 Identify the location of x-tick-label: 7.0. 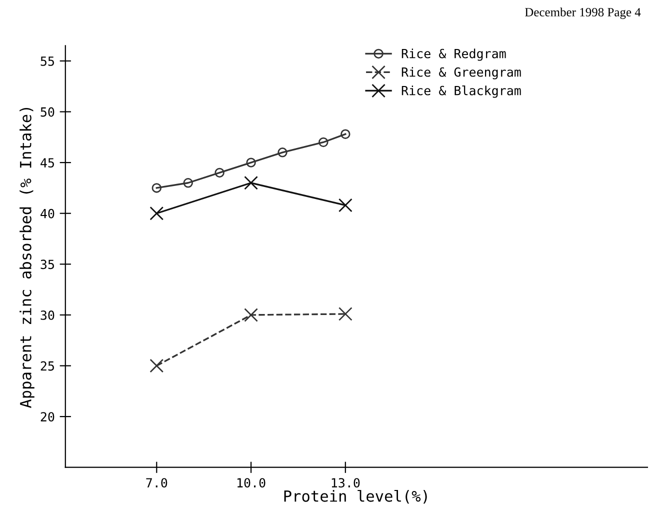
(157, 483).